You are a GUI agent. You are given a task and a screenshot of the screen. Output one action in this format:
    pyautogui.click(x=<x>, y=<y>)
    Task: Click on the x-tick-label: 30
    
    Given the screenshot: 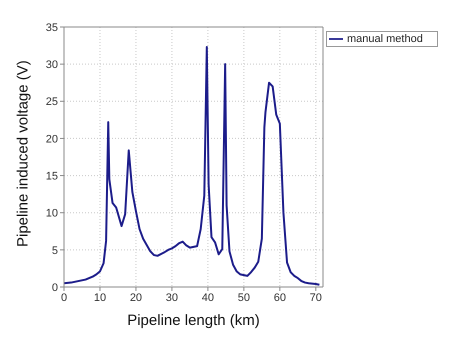 What is the action you would take?
    pyautogui.click(x=172, y=298)
    